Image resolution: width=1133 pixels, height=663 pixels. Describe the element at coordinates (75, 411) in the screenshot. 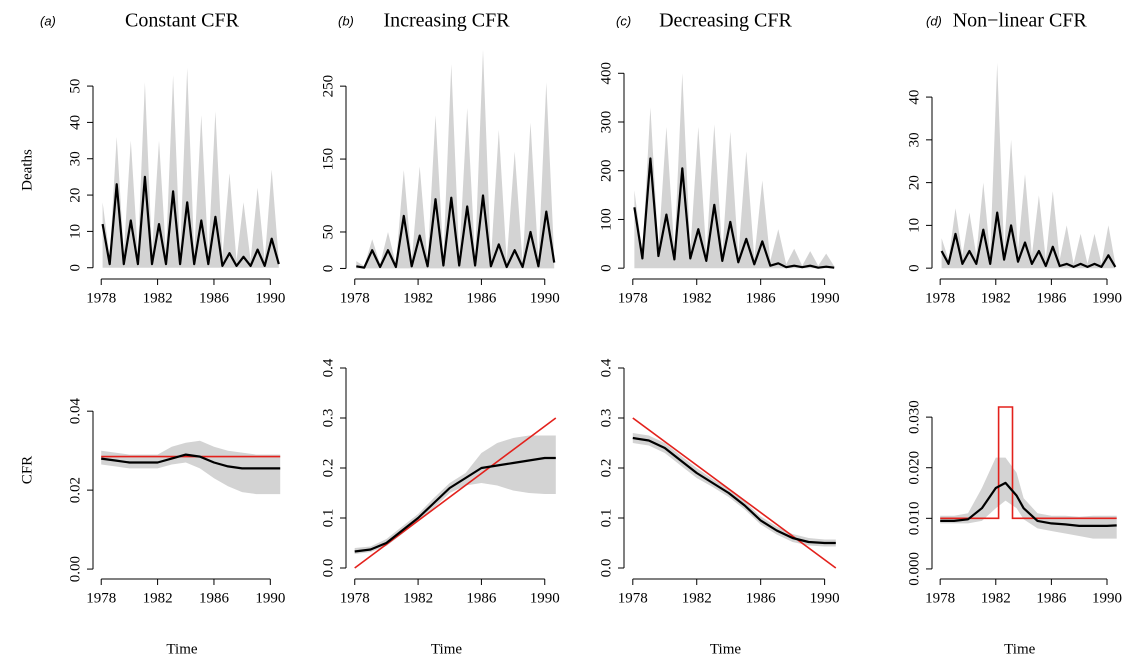

I see `y-tick-label: 0.04` at that location.